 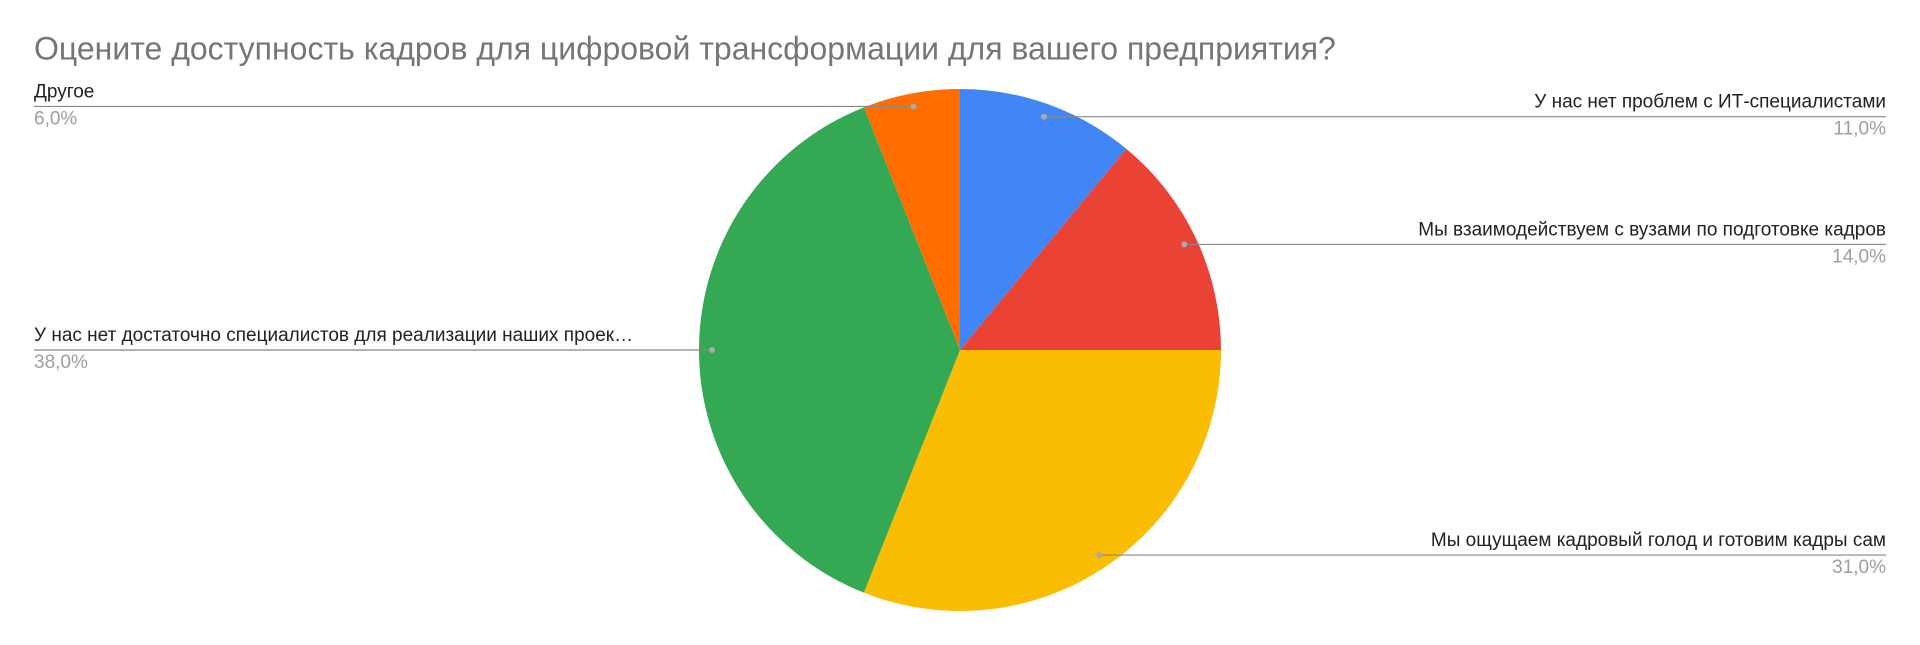 What do you see at coordinates (55, 118) in the screenshot?
I see `slice-value: 6,0%` at bounding box center [55, 118].